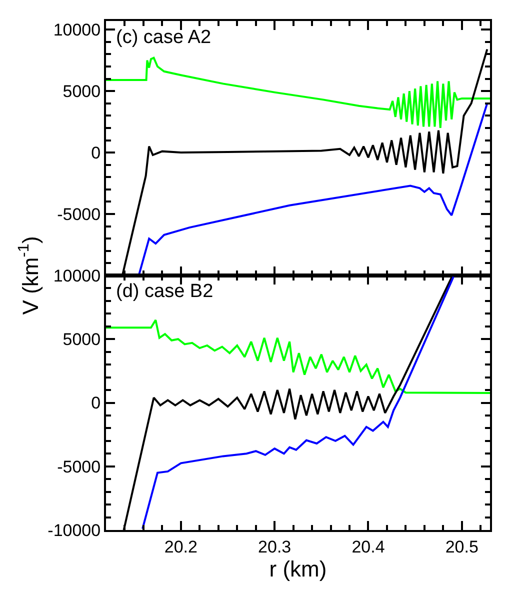 The width and height of the screenshot is (510, 600). What do you see at coordinates (165, 291) in the screenshot?
I see `annotation: (d) case B2` at bounding box center [165, 291].